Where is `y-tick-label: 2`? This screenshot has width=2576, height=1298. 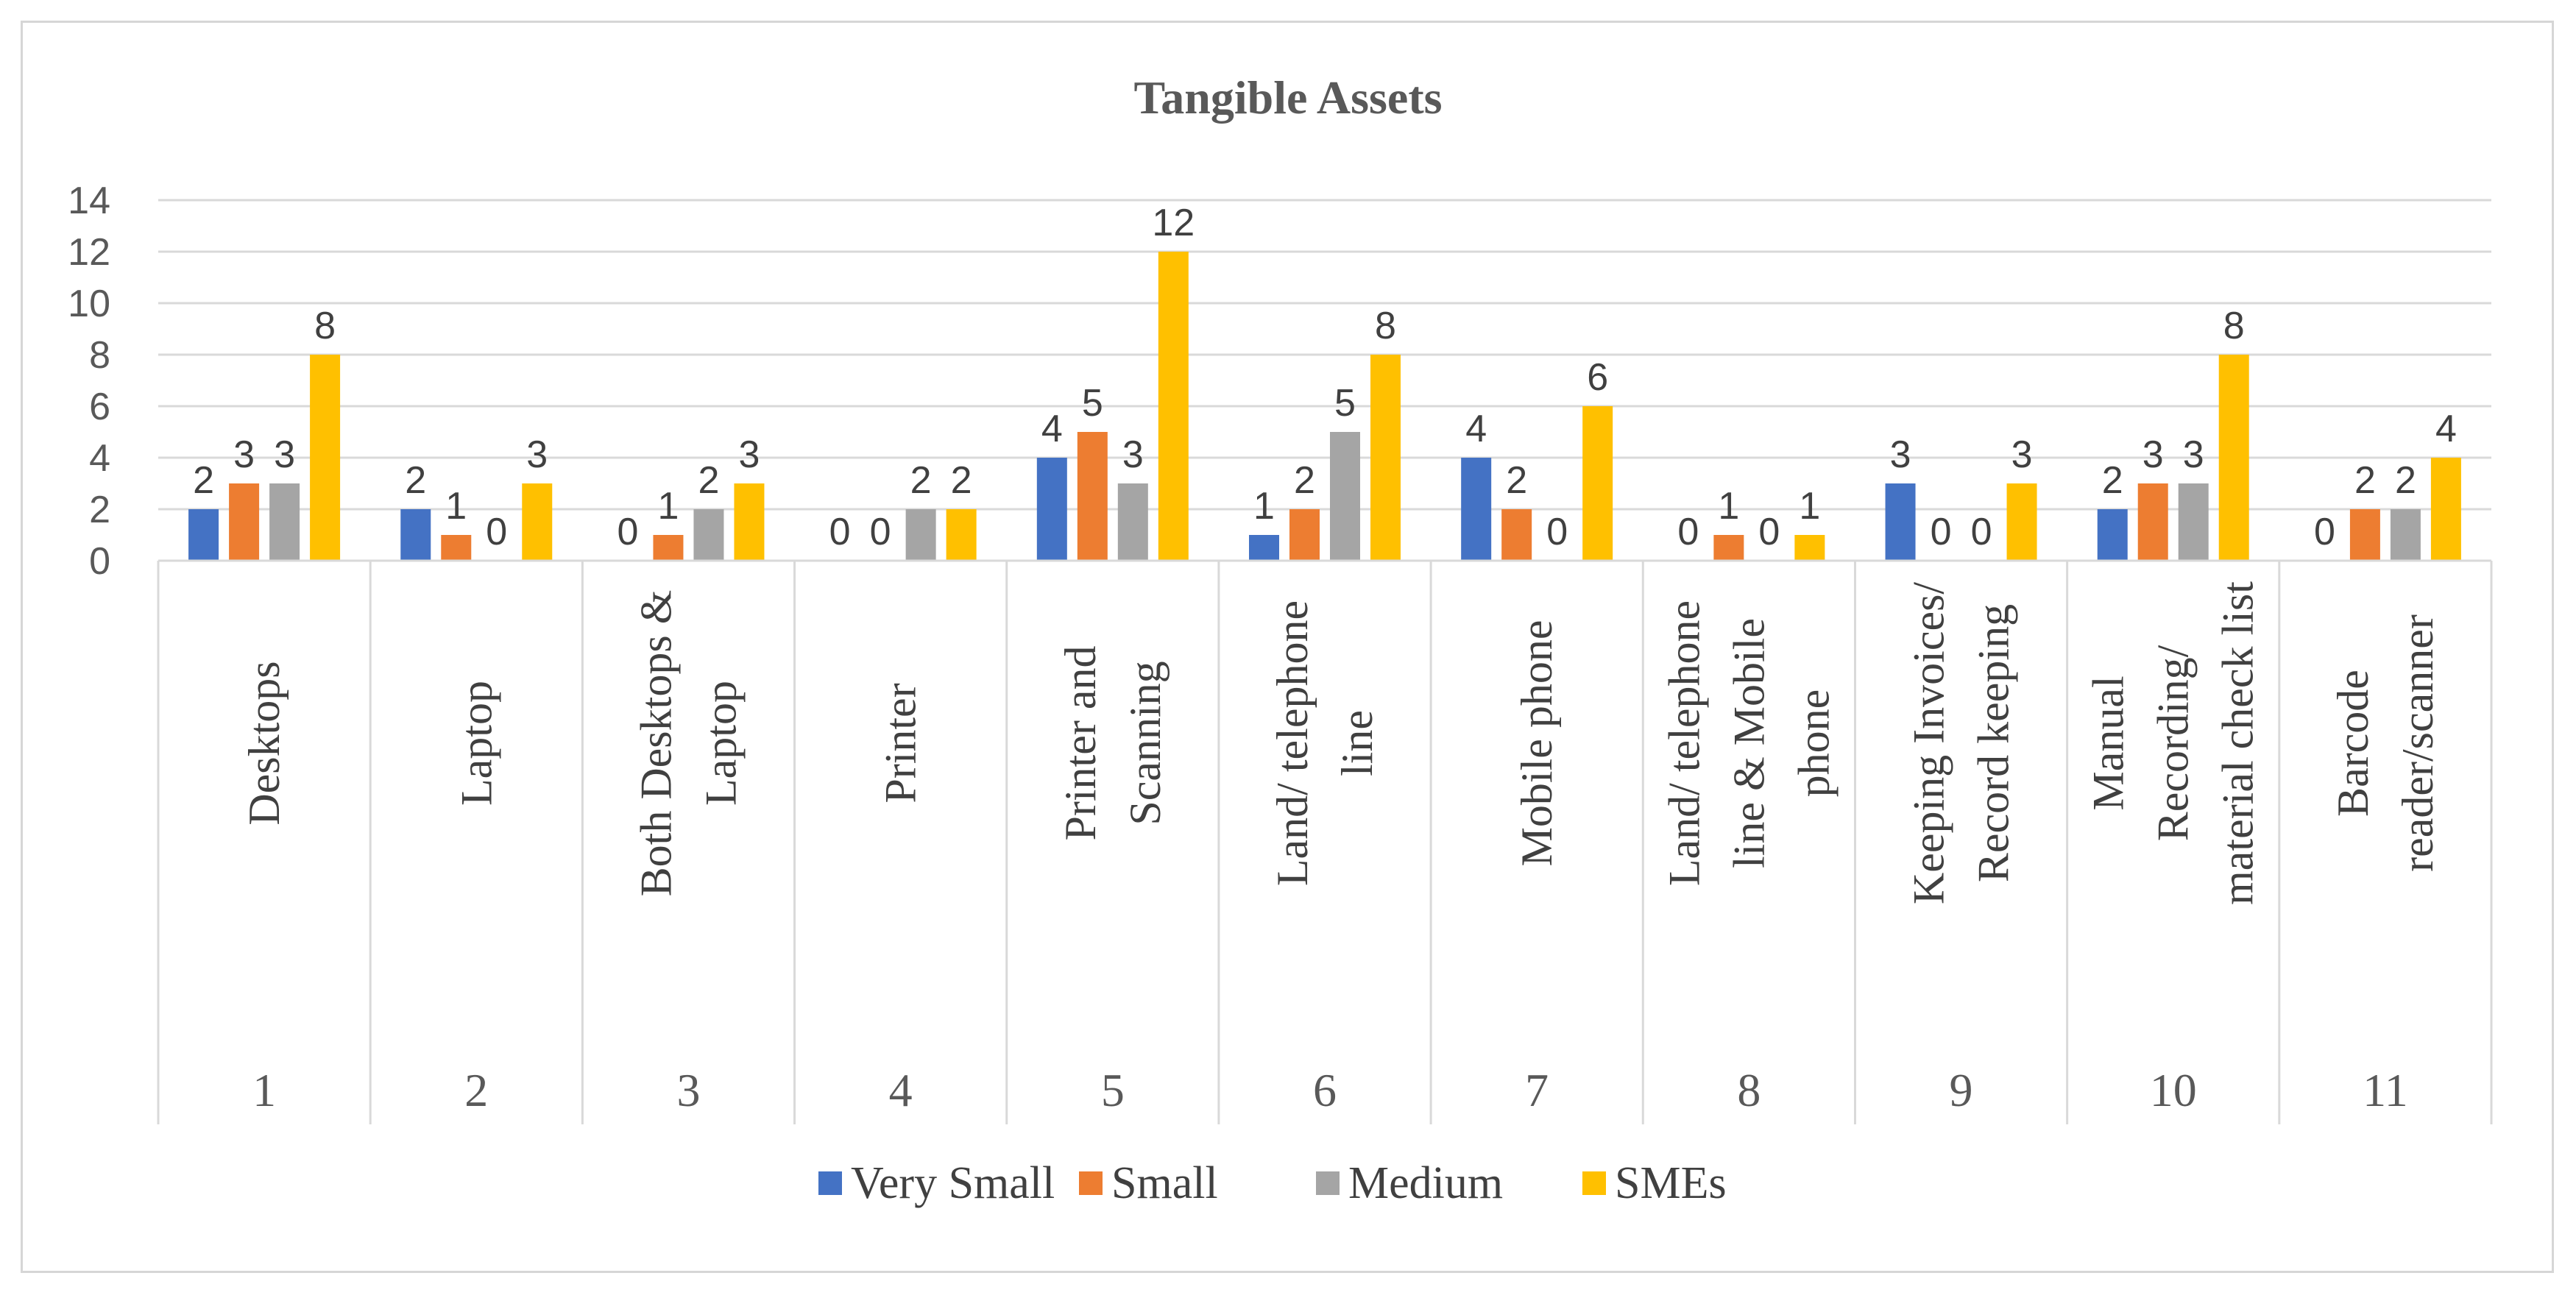 y-tick-label: 2 is located at coordinates (99, 510).